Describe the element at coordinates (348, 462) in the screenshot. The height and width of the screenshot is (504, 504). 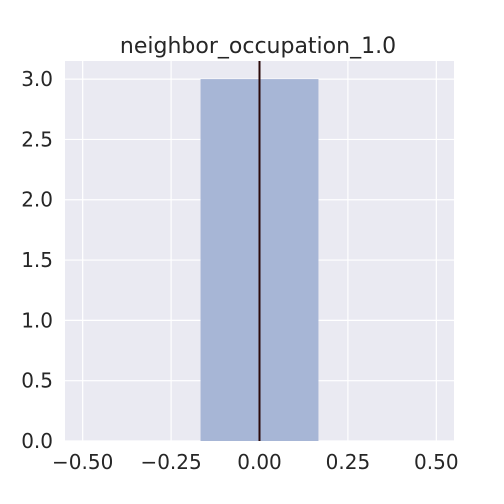
I see `x-tick-label: 0.25` at that location.